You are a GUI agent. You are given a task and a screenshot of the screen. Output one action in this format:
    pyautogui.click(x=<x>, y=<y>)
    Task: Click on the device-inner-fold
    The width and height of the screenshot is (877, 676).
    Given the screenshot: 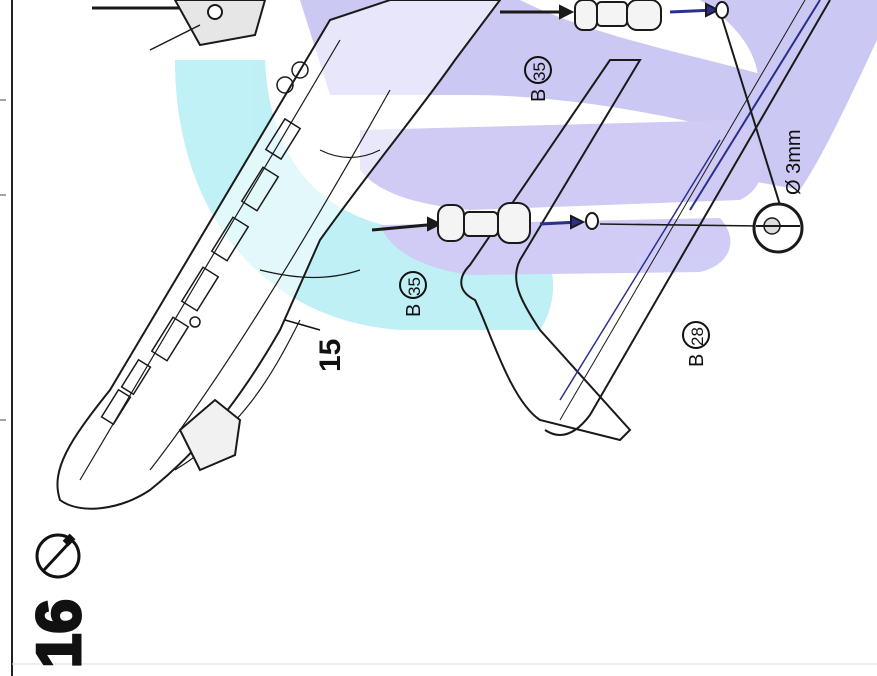 What is the action you would take?
    pyautogui.click(x=310, y=274)
    